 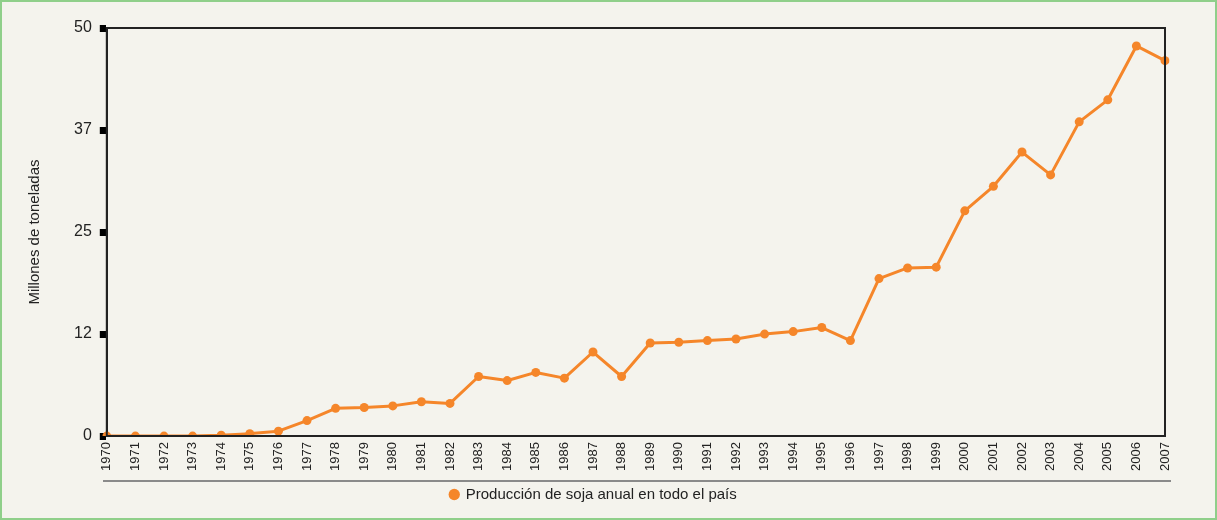 What do you see at coordinates (249, 456) in the screenshot?
I see `x-tick-label: 1975` at bounding box center [249, 456].